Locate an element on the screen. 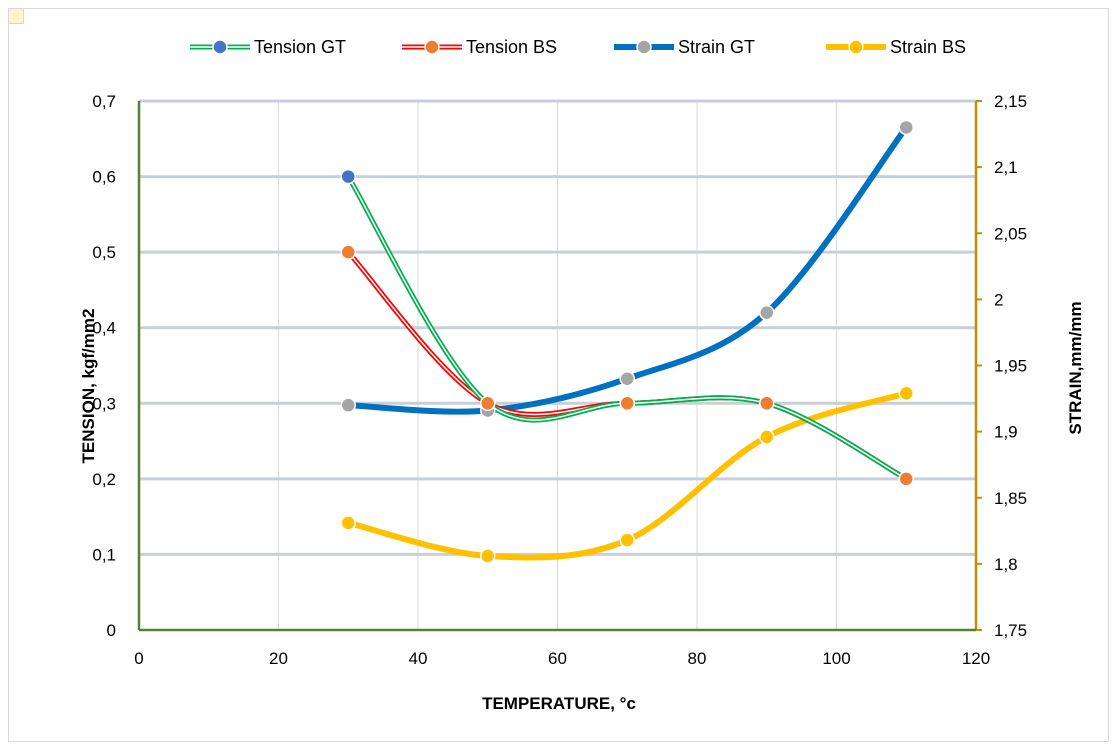  legend-marker-tension-bs is located at coordinates (432, 47).